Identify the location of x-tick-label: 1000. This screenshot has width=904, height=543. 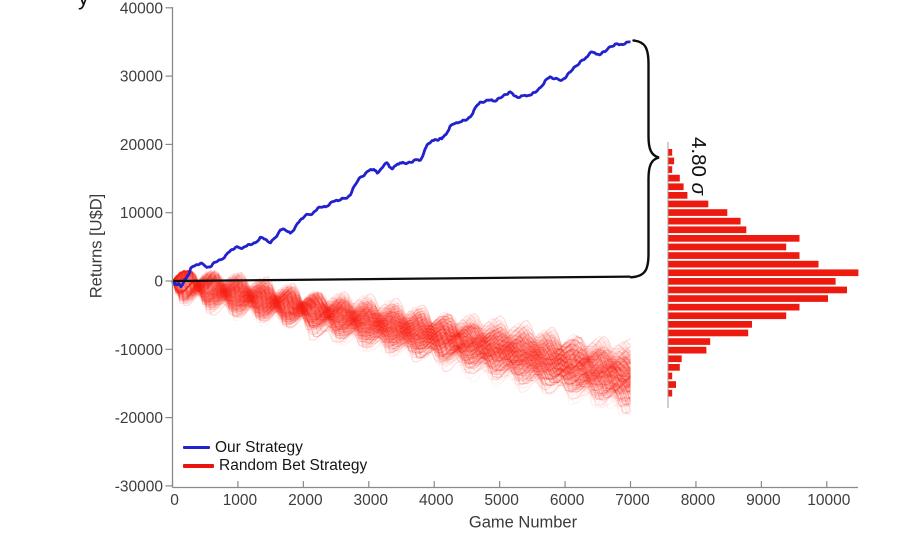
(240, 500).